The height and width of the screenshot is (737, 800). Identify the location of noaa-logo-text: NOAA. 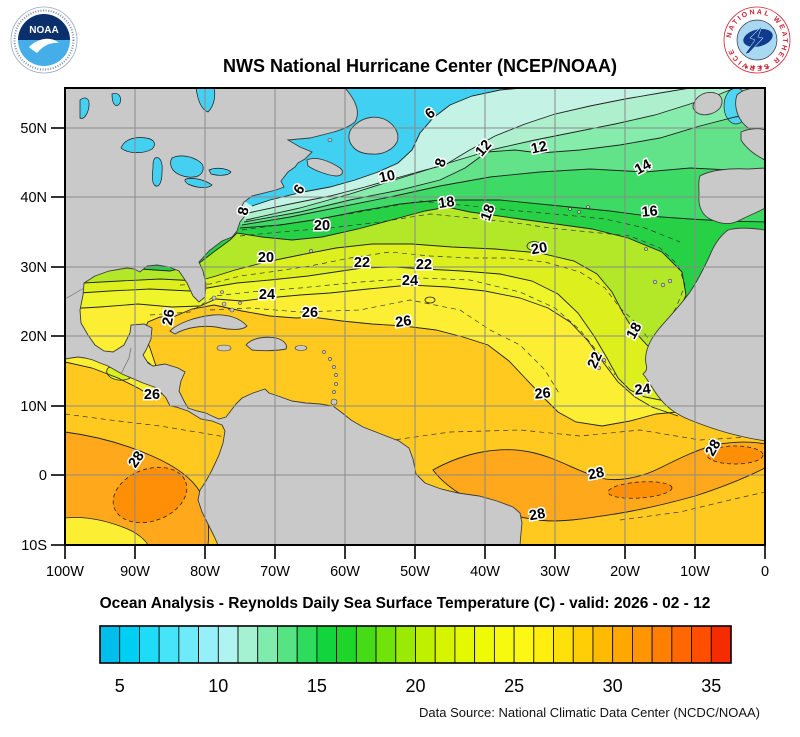
(43, 30).